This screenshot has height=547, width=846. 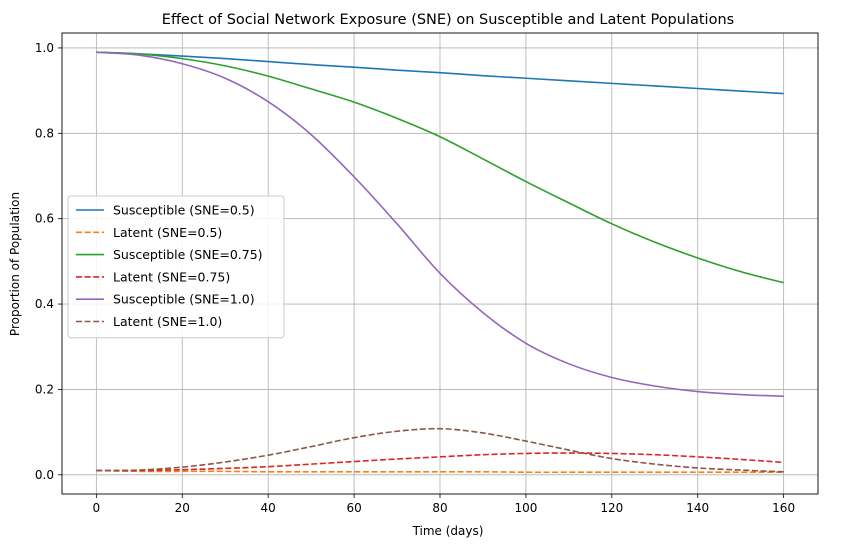 I want to click on x-tick-label: 20, so click(x=182, y=508).